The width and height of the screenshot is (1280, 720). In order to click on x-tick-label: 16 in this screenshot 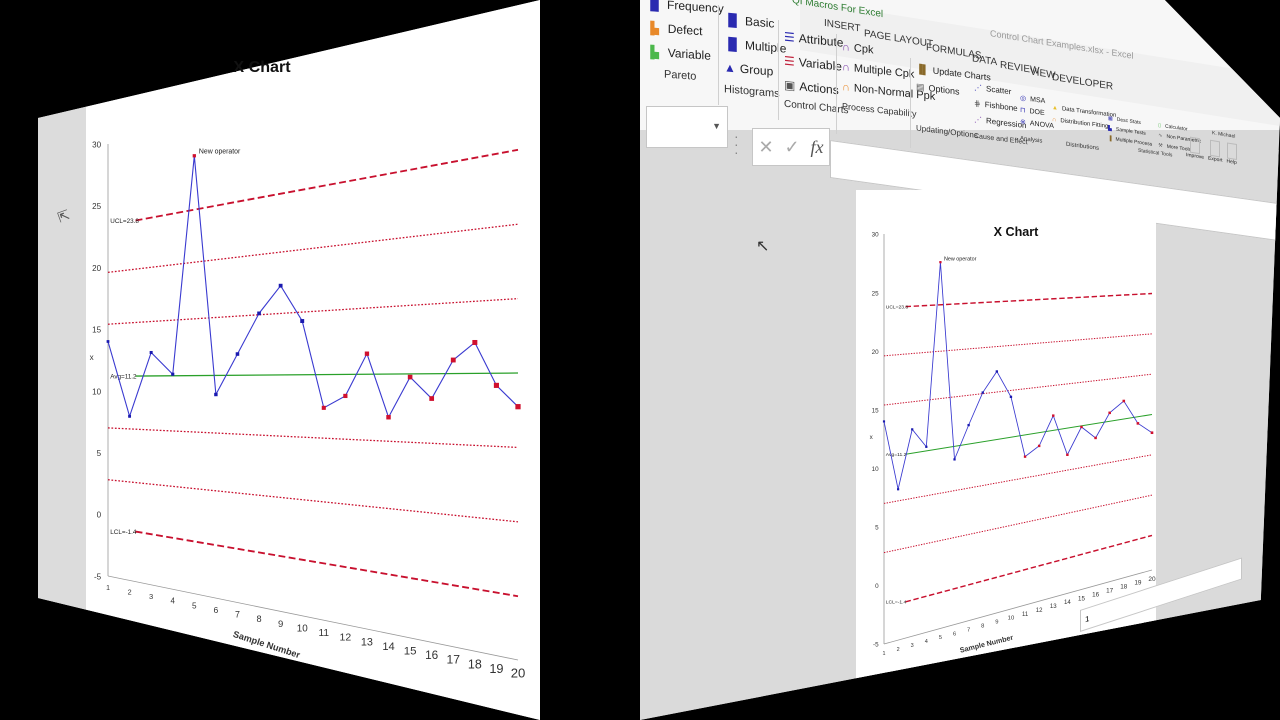, I will do `click(1095, 594)`.